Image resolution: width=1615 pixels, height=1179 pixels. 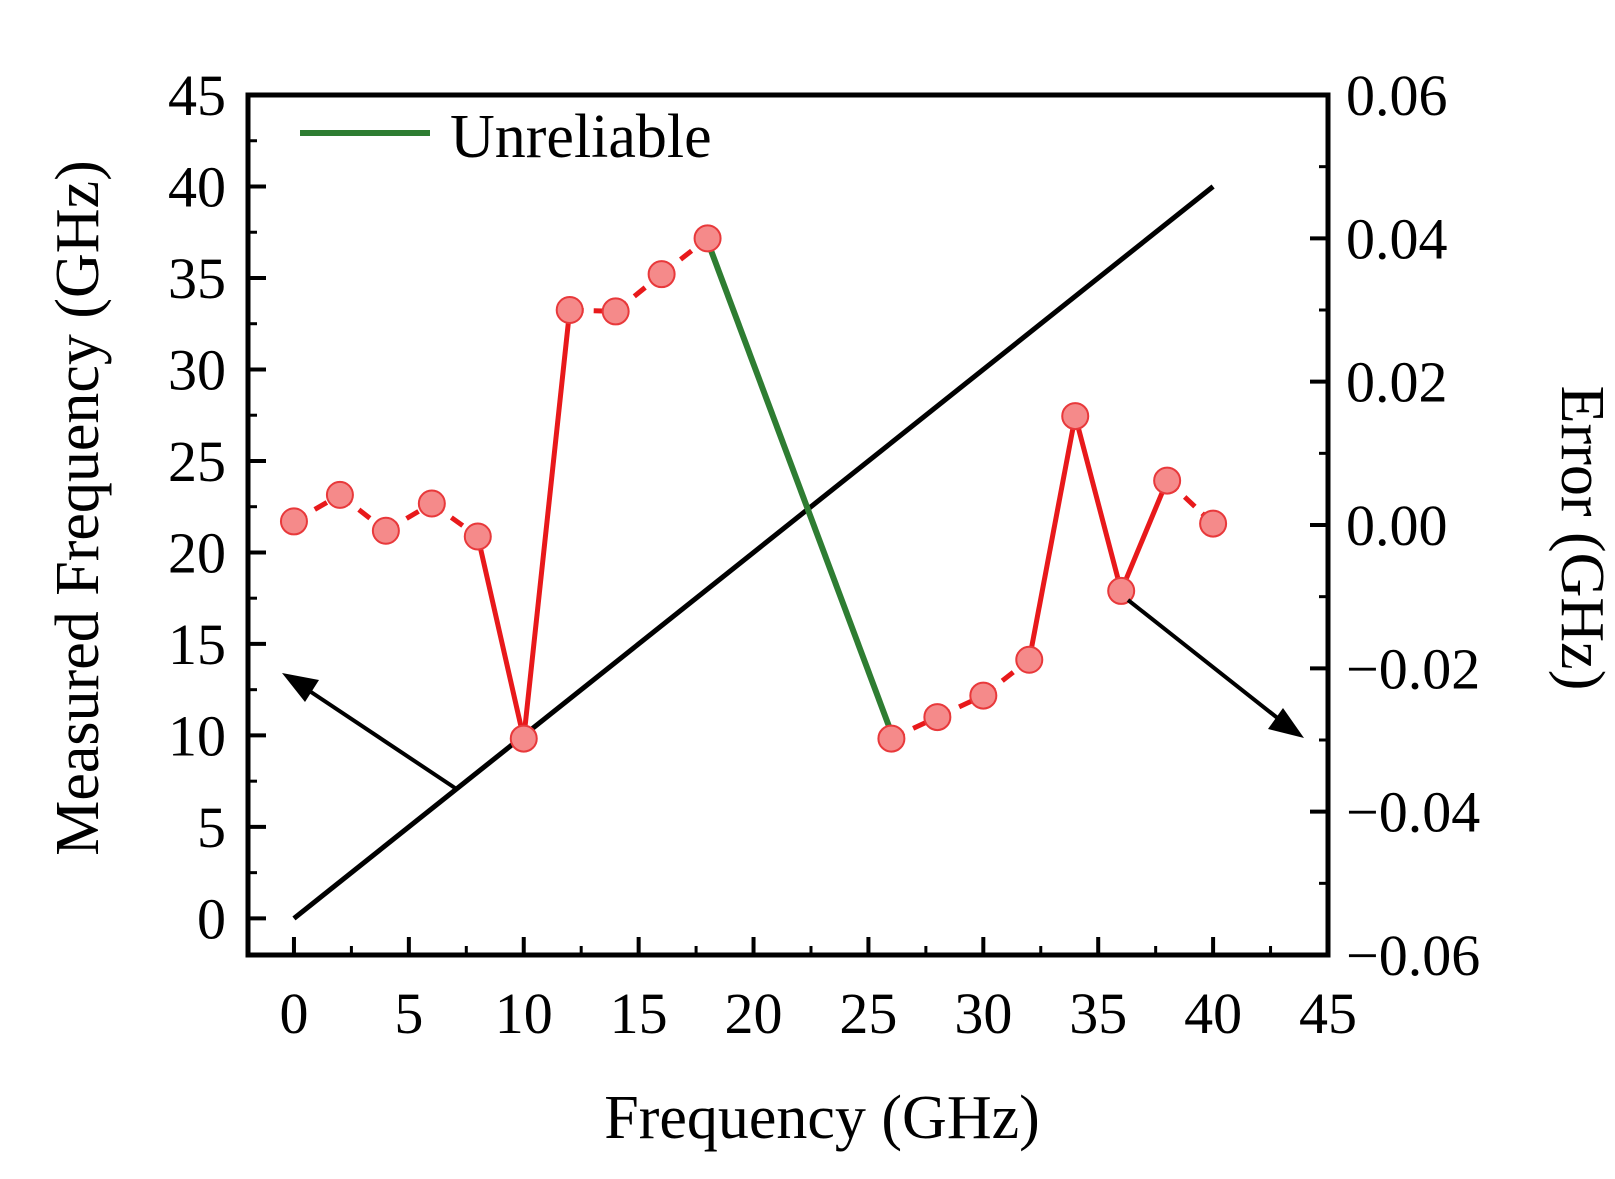 I want to click on y-right-tick-label: 0.06, so click(x=1397, y=95).